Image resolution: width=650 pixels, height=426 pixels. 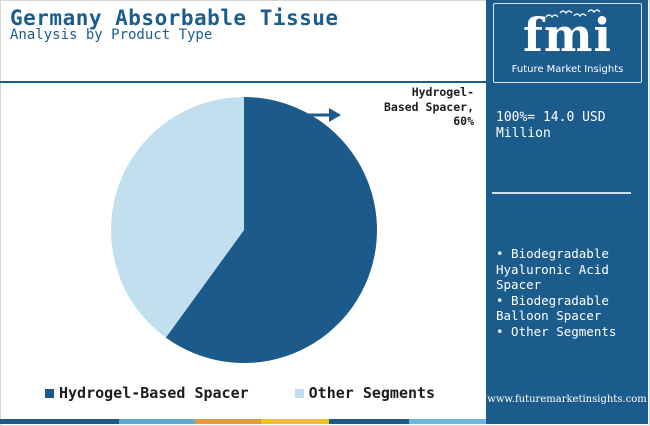 I want to click on logo-wordmark: fmi, so click(x=567, y=35).